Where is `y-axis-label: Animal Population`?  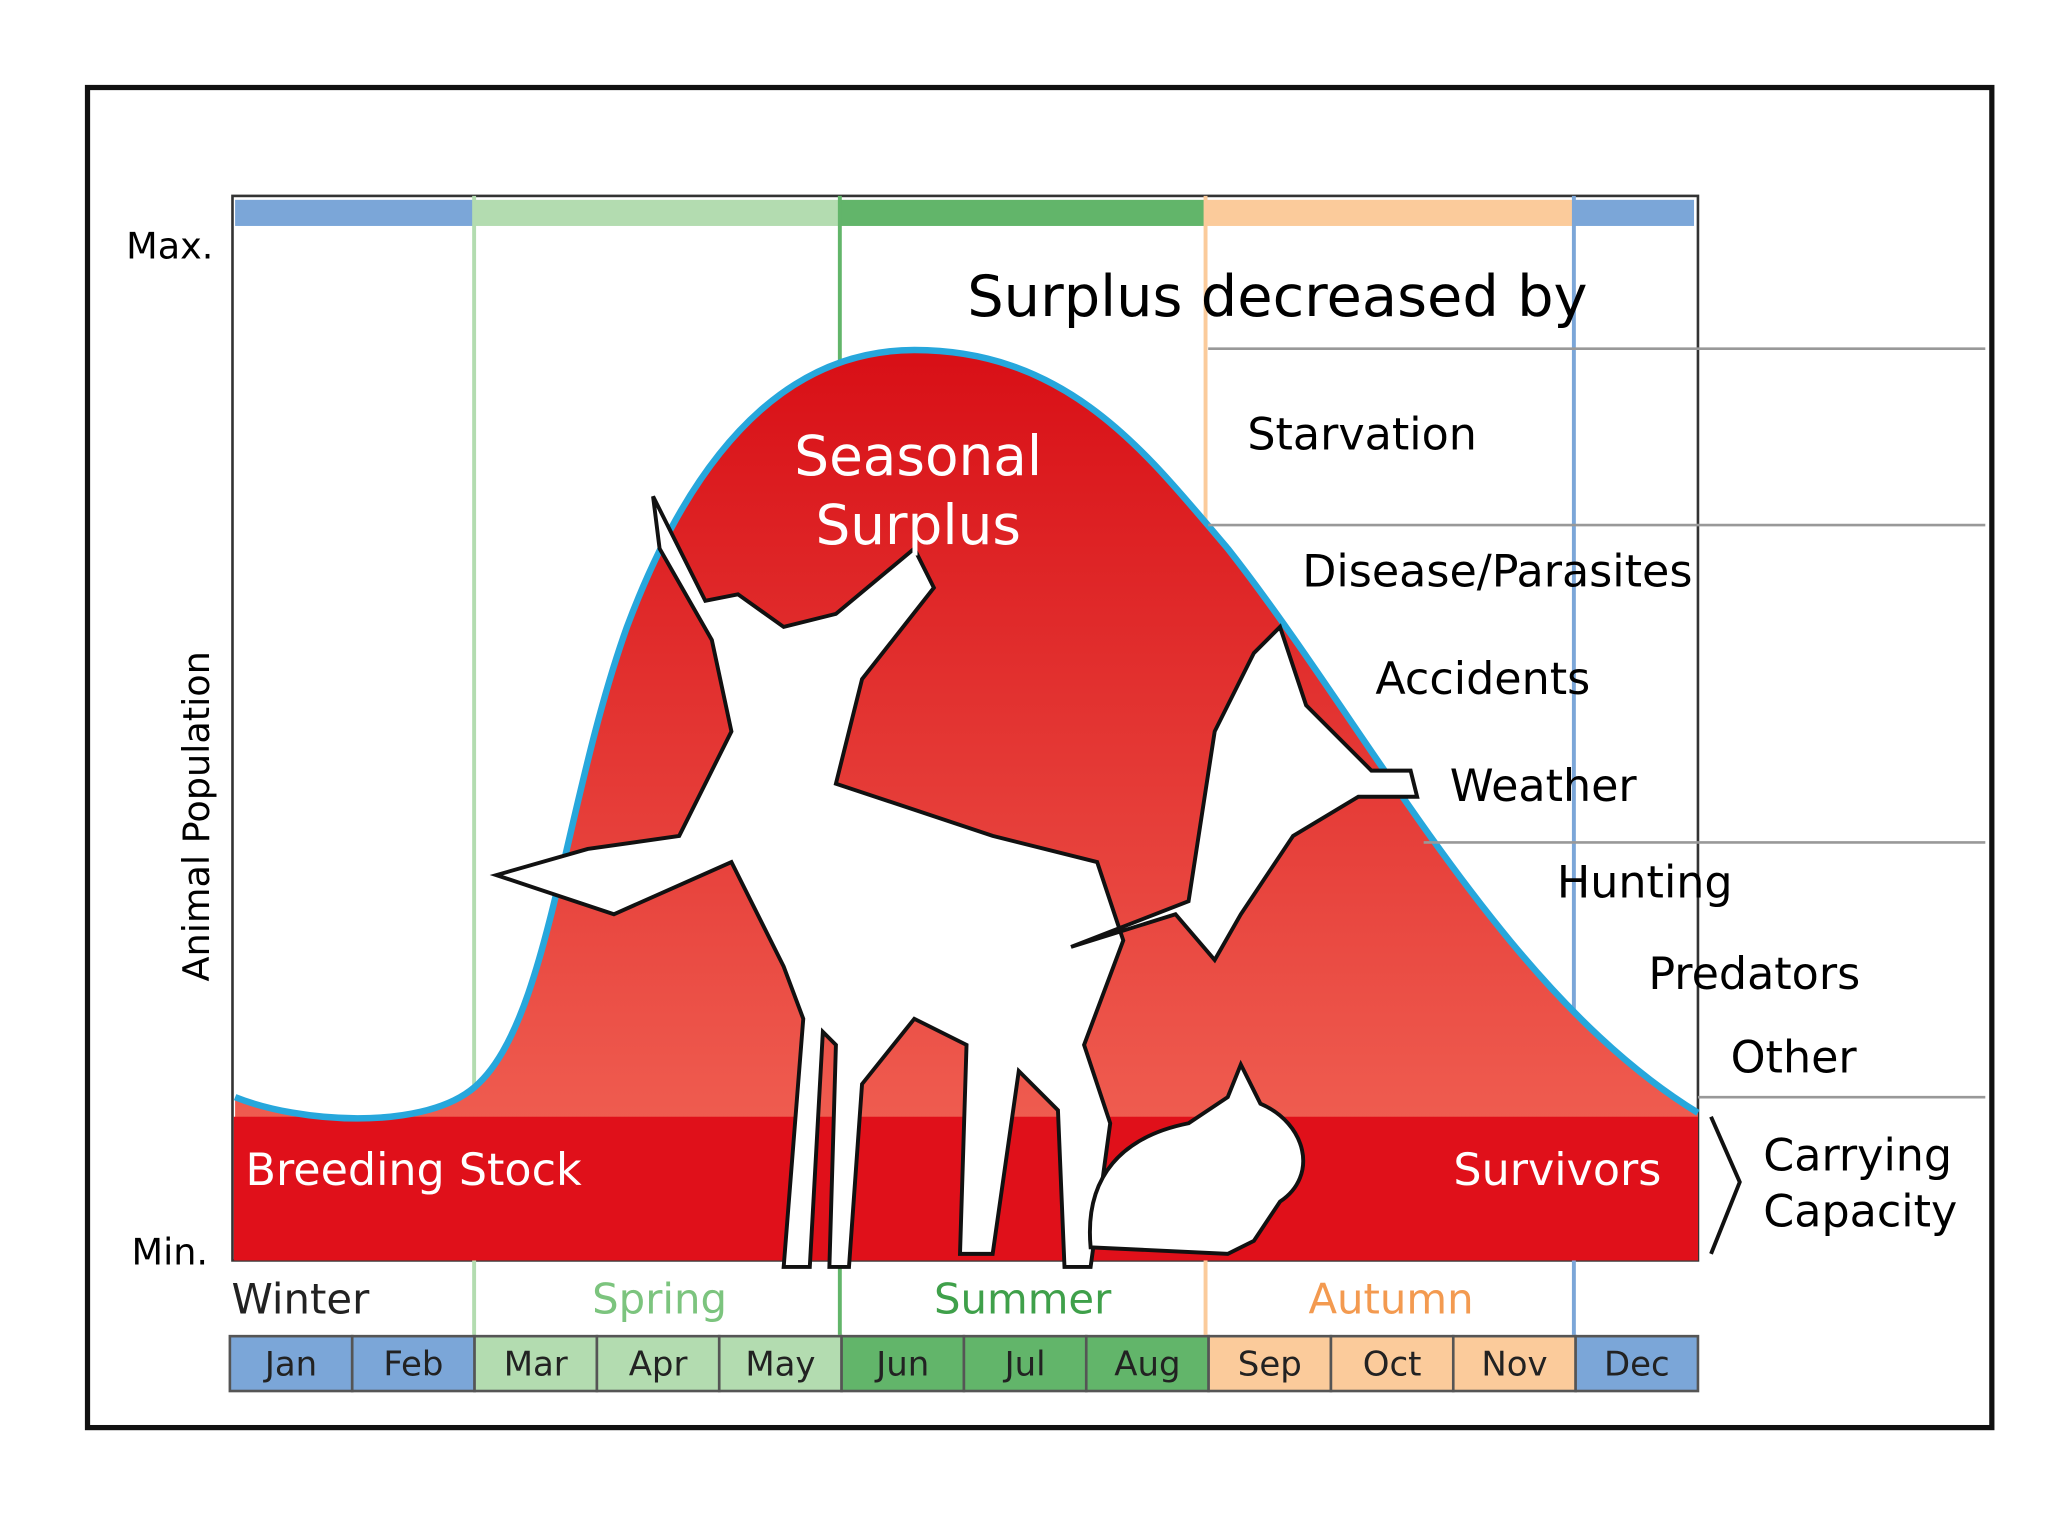
y-axis-label: Animal Population is located at coordinates (196, 816).